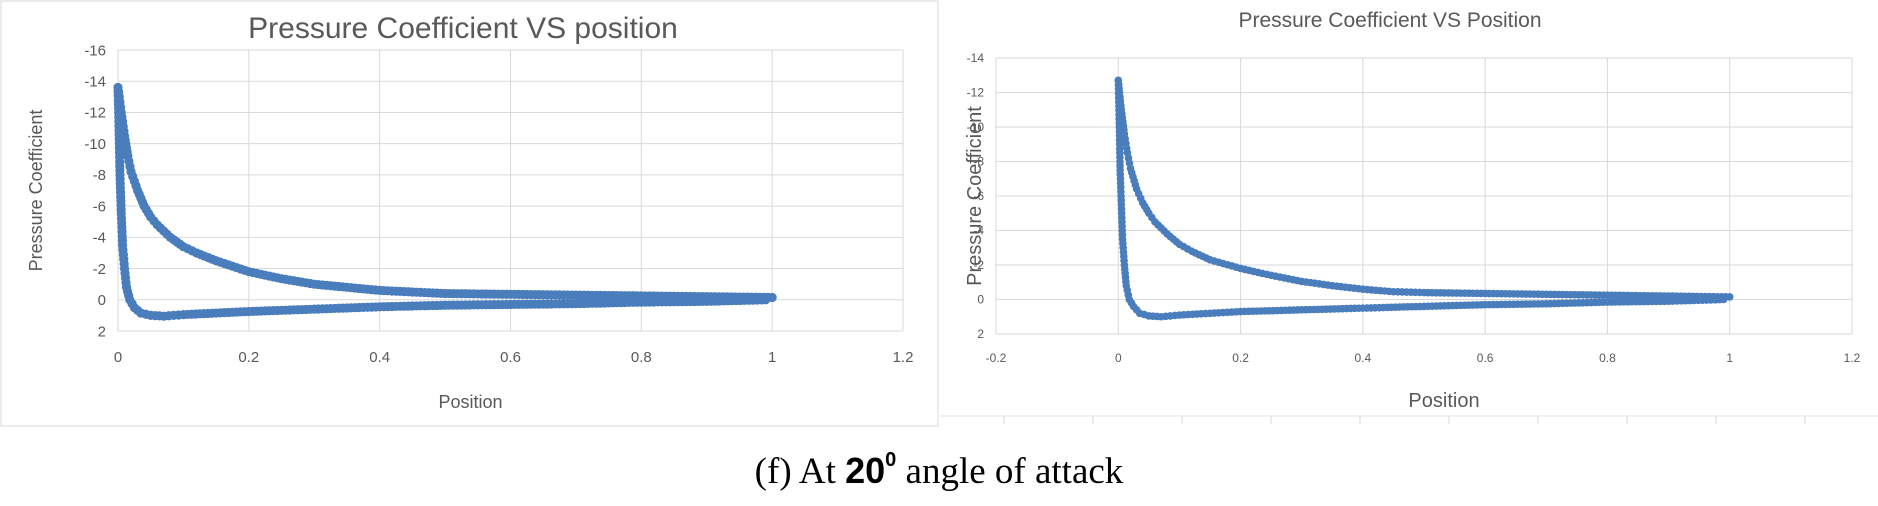  What do you see at coordinates (95, 50) in the screenshot?
I see `y-tick-label: -16` at bounding box center [95, 50].